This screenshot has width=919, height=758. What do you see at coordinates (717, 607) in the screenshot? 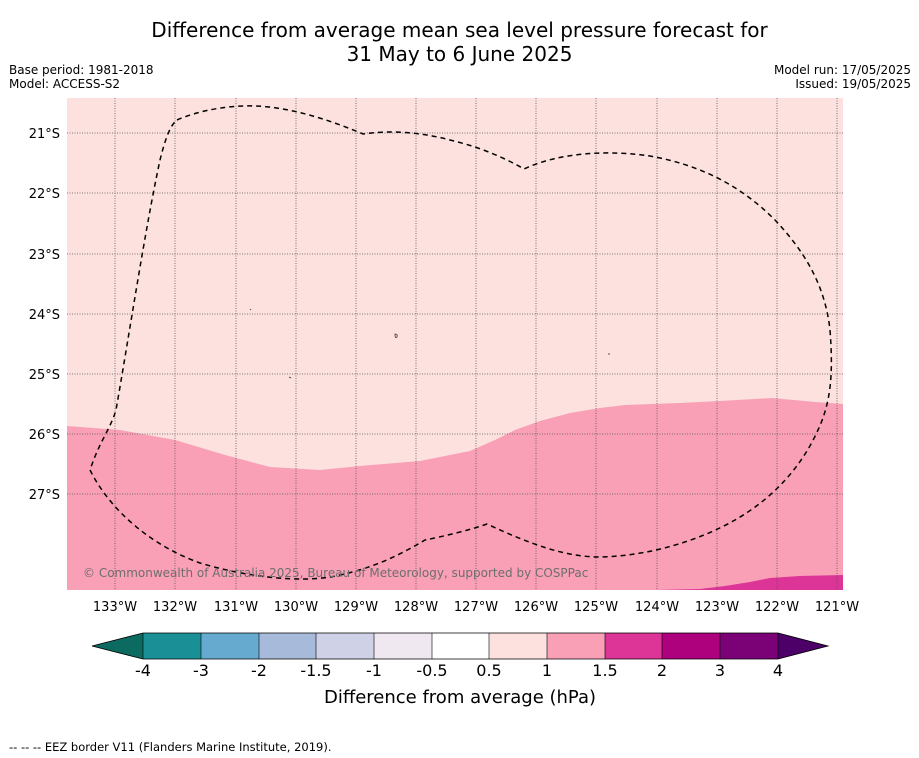
I see `lon-label: 123°W` at bounding box center [717, 607].